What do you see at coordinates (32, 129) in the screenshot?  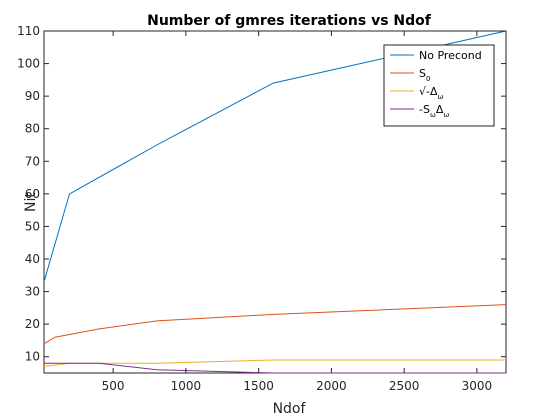 I see `y-tick-label: 80` at bounding box center [32, 129].